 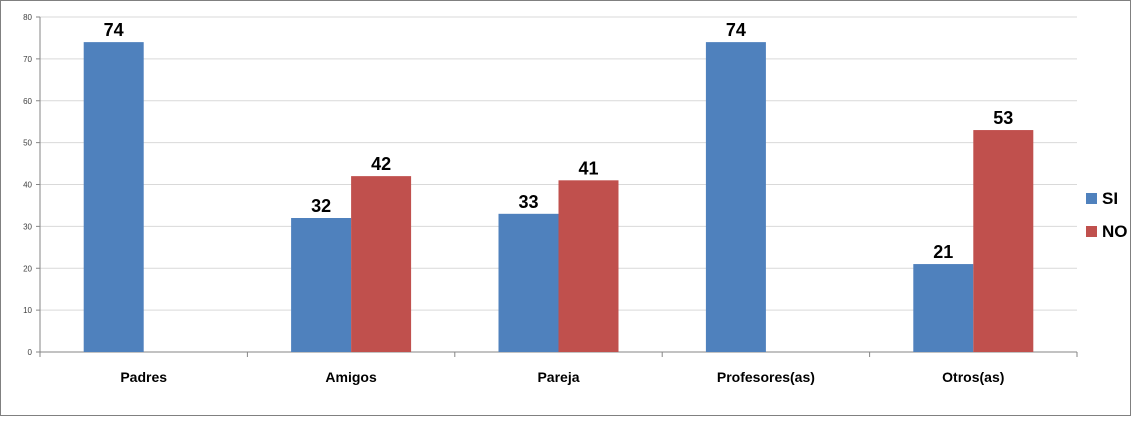 What do you see at coordinates (528, 202) in the screenshot?
I see `data-label: 33` at bounding box center [528, 202].